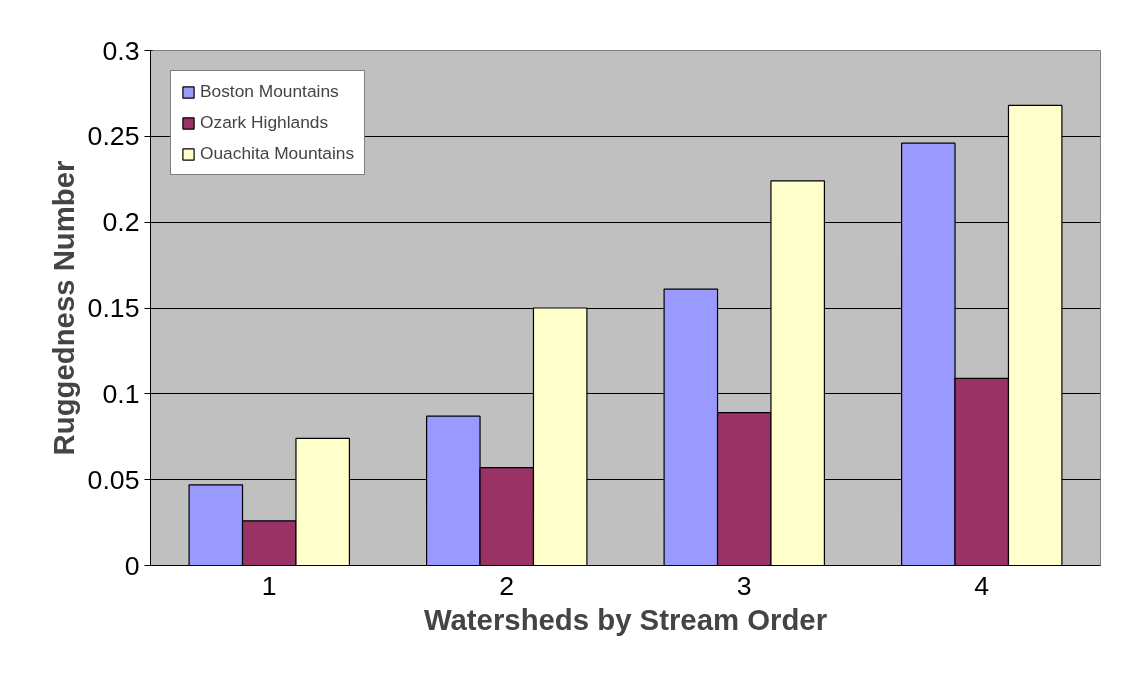  What do you see at coordinates (121, 222) in the screenshot?
I see `y-tick-label: 0.2` at bounding box center [121, 222].